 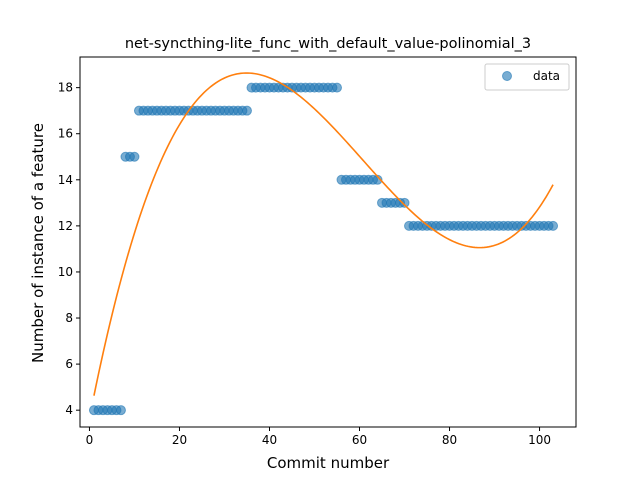 What do you see at coordinates (65, 272) in the screenshot?
I see `y-tick-label: 10` at bounding box center [65, 272].